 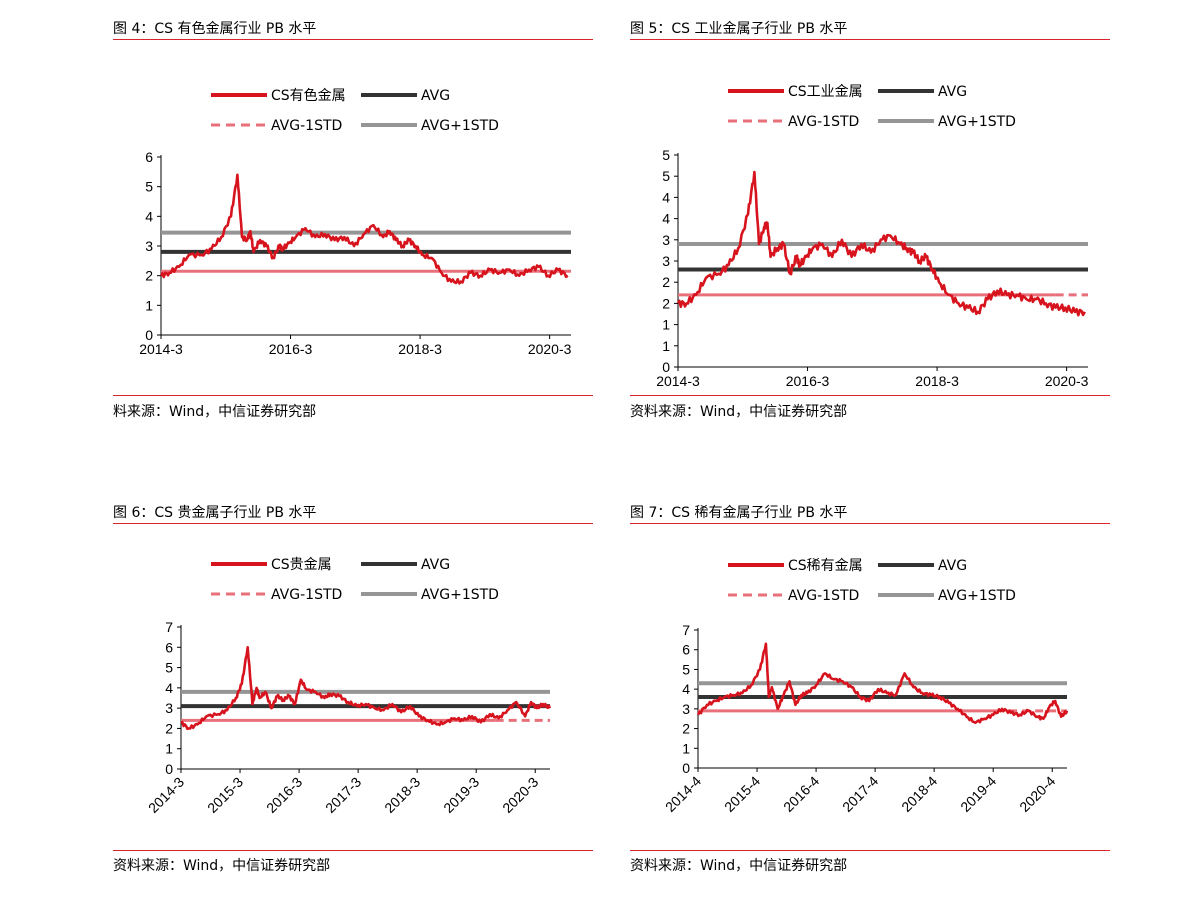 I want to click on chart-title: 图 5：CS 工业金属子行业 PB 水平, so click(x=739, y=29).